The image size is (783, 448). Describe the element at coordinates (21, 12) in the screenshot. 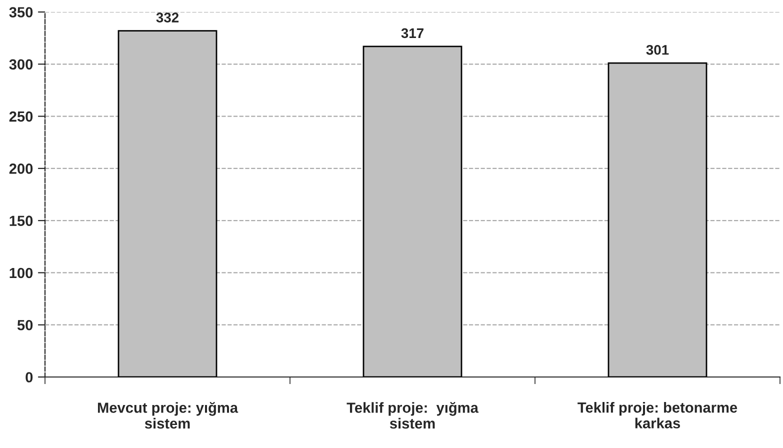

I see `y-tick-label: 350` at that location.